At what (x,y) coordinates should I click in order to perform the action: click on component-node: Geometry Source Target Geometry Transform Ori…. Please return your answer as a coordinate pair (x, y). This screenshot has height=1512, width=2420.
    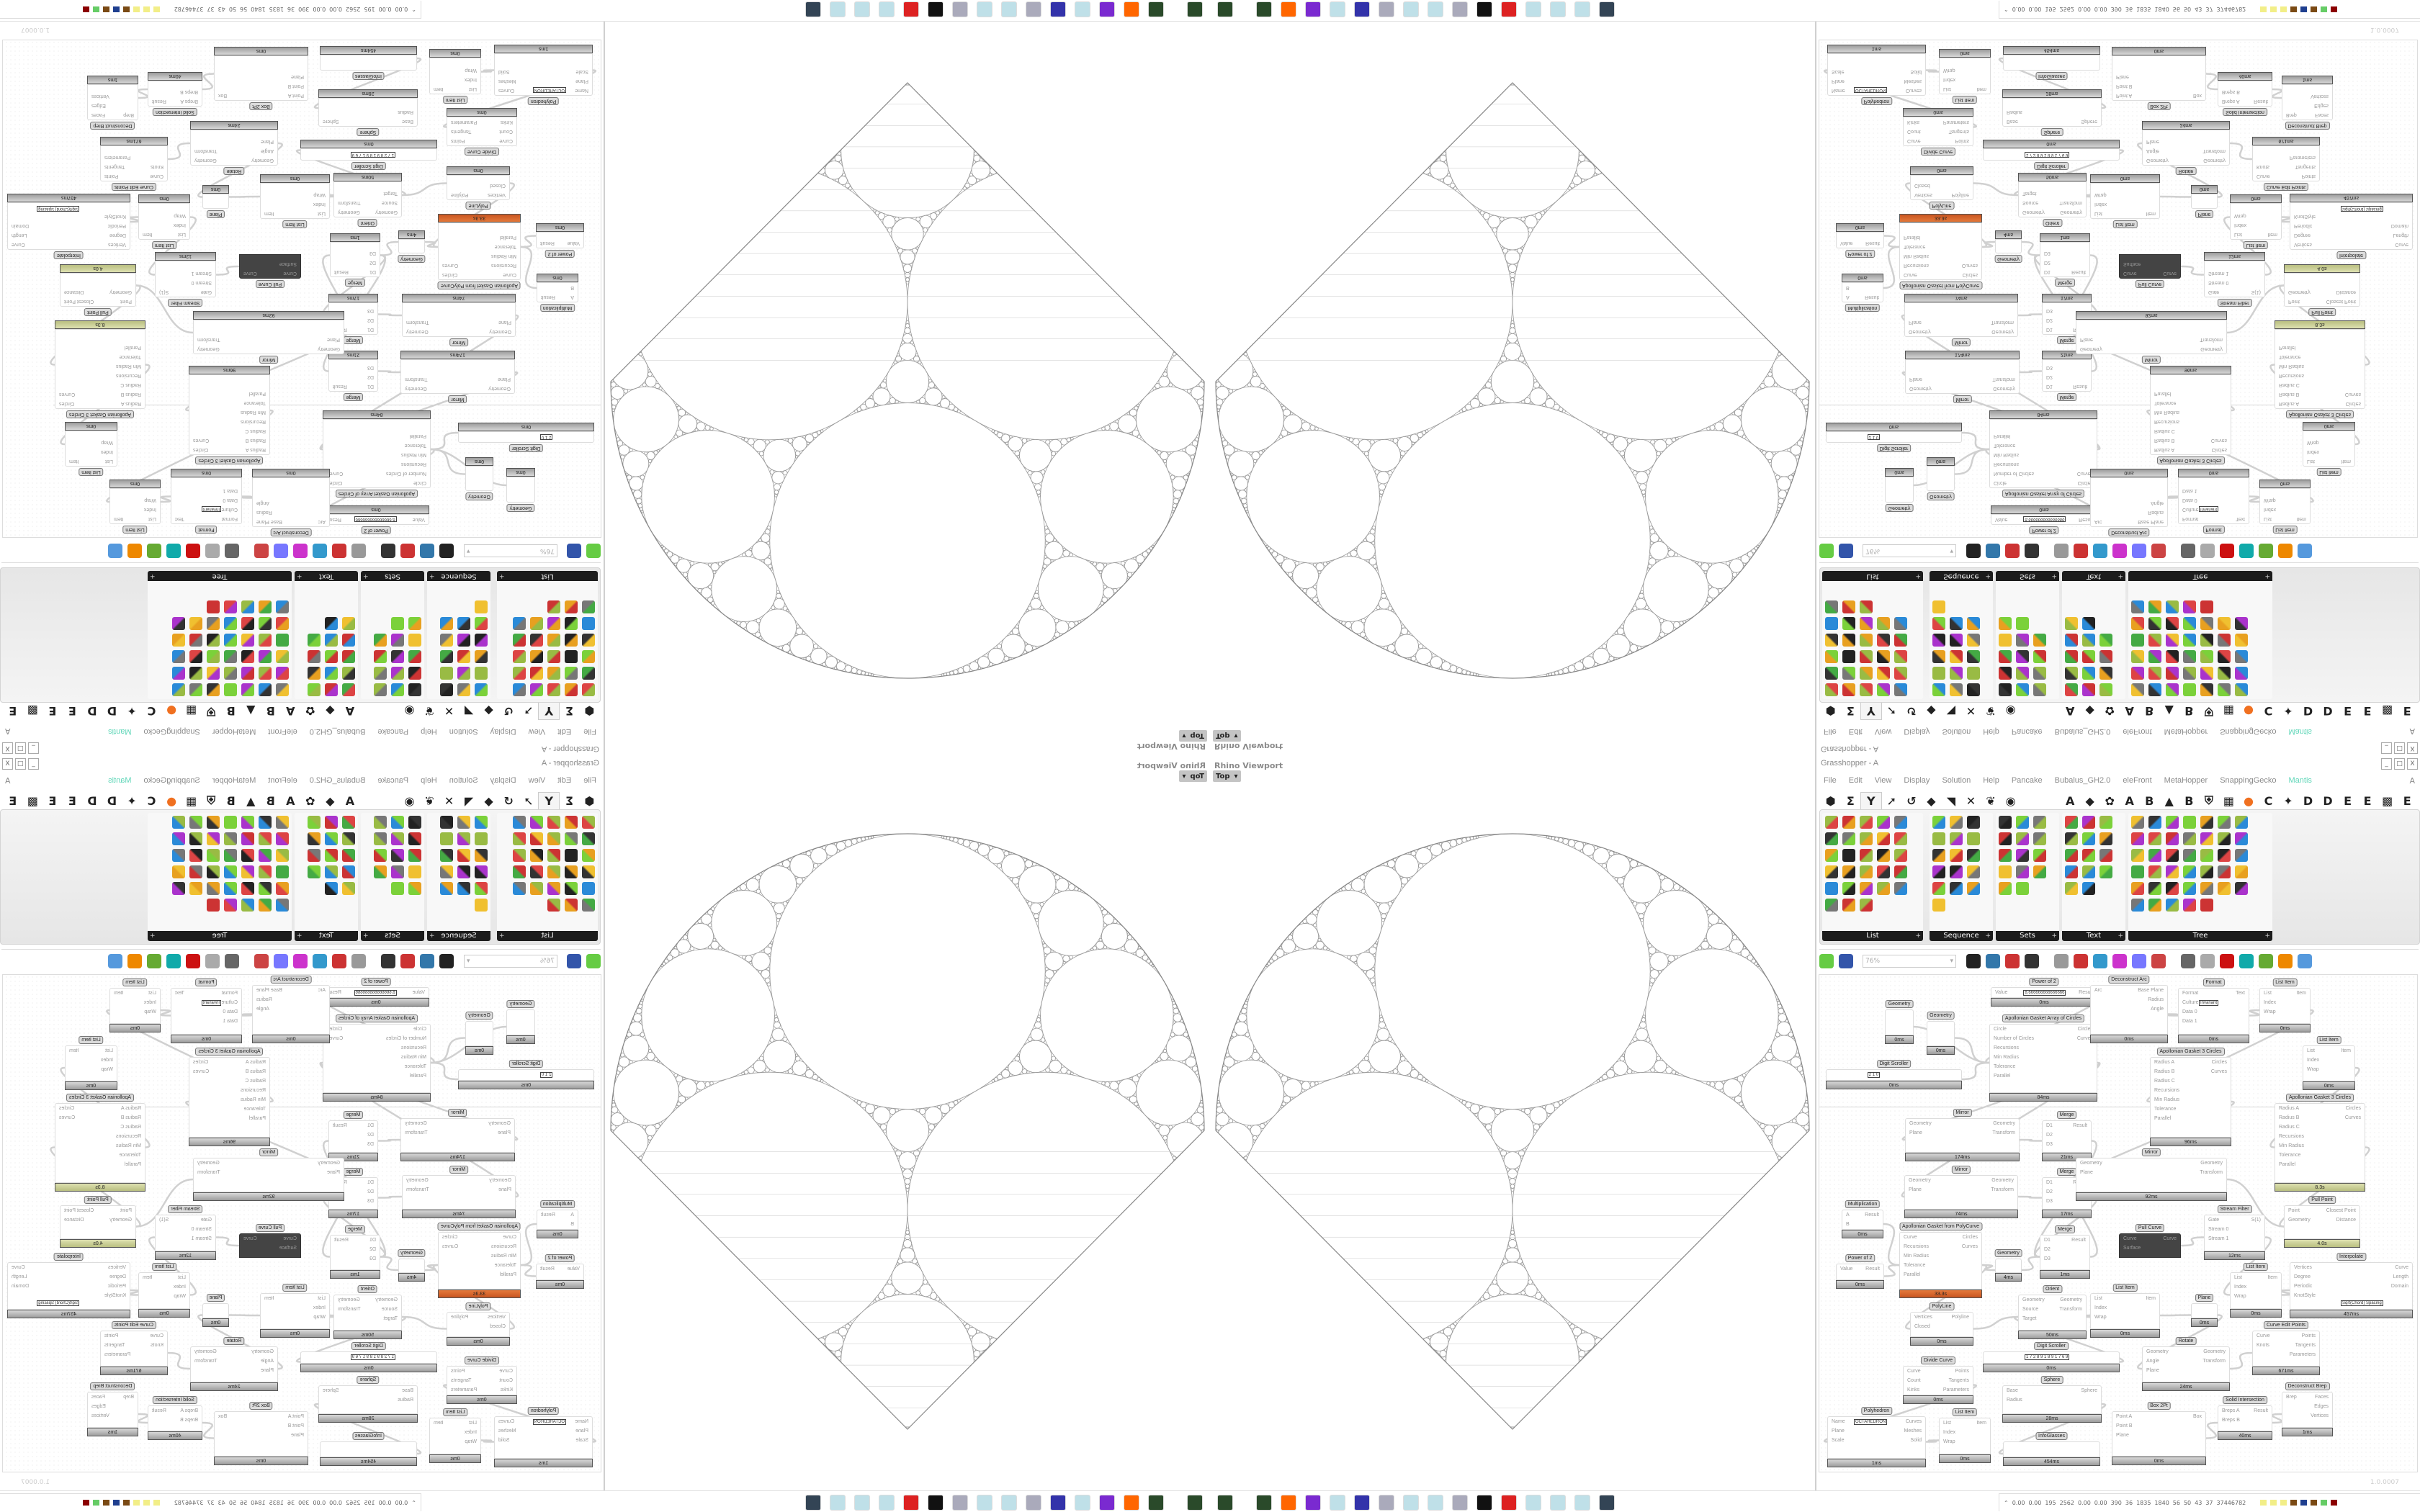
    Looking at the image, I should click on (367, 1312).